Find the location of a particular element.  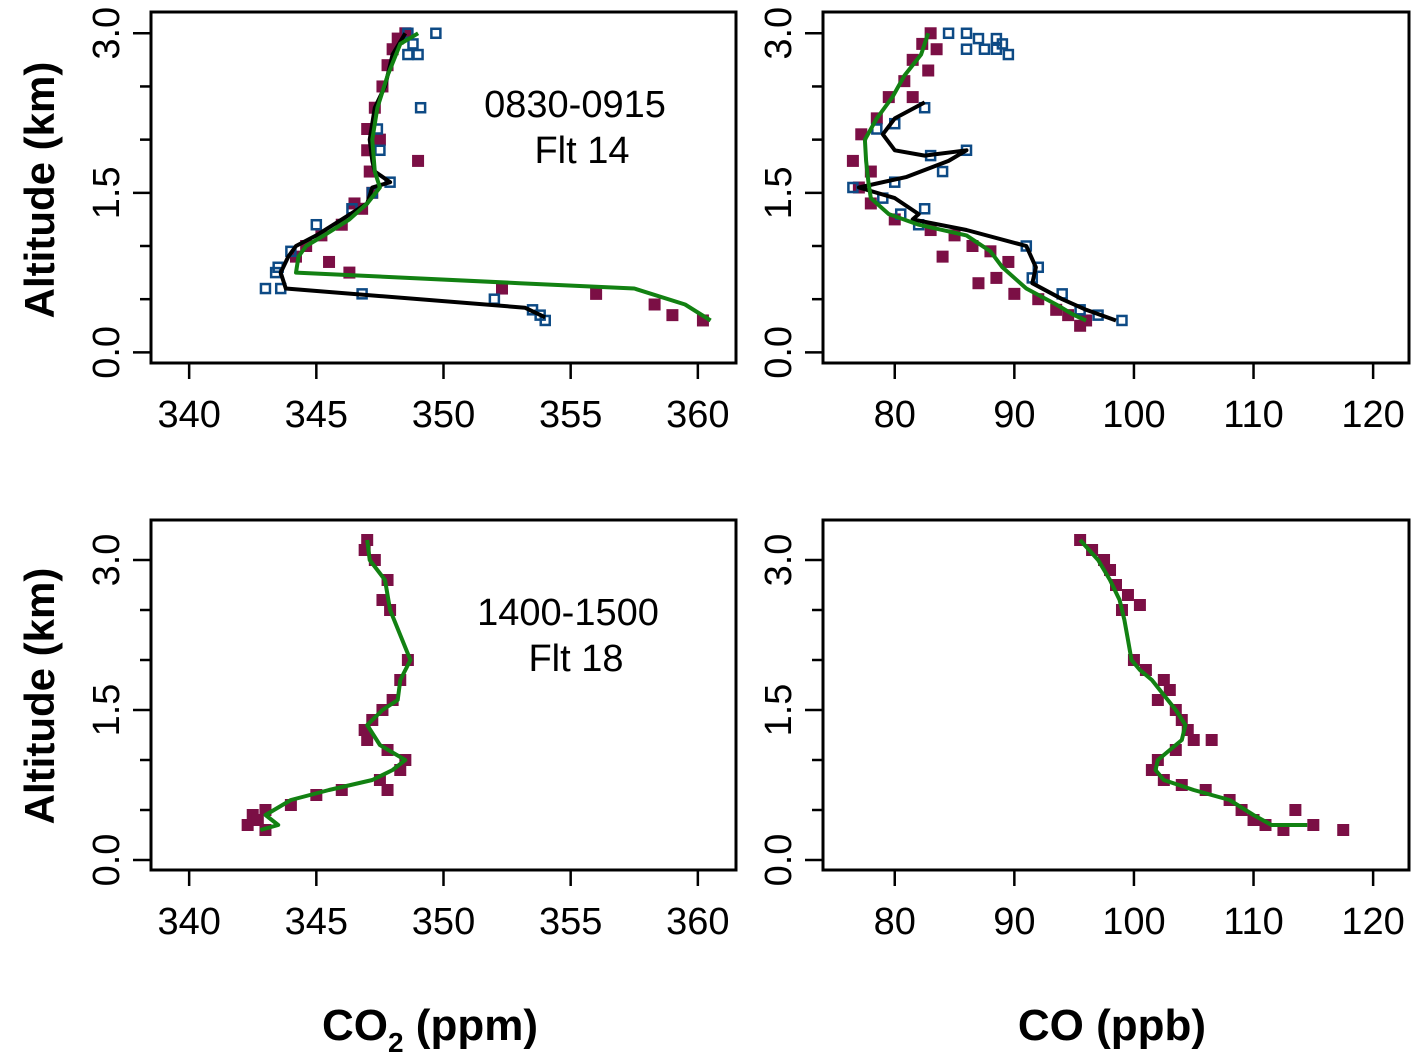

x-axis-label-co2: CO2 (ppm) is located at coordinates (430, 1027).